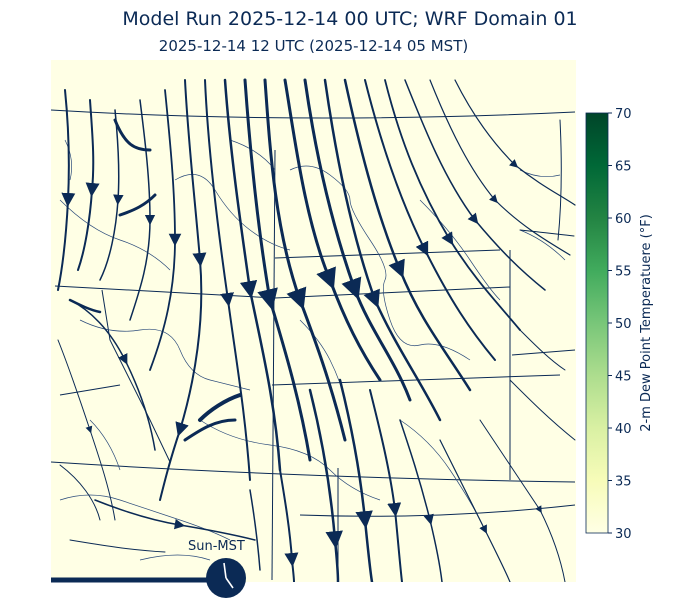 This screenshot has width=700, height=600. What do you see at coordinates (229, 583) in the screenshot?
I see `clock-hand-minute` at bounding box center [229, 583].